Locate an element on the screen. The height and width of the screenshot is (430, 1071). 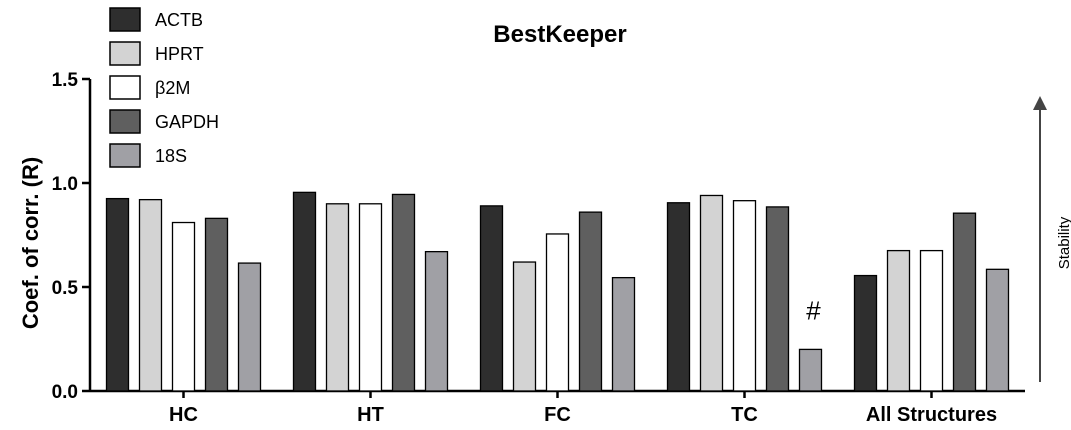
annotation-label: # is located at coordinates (813, 310).